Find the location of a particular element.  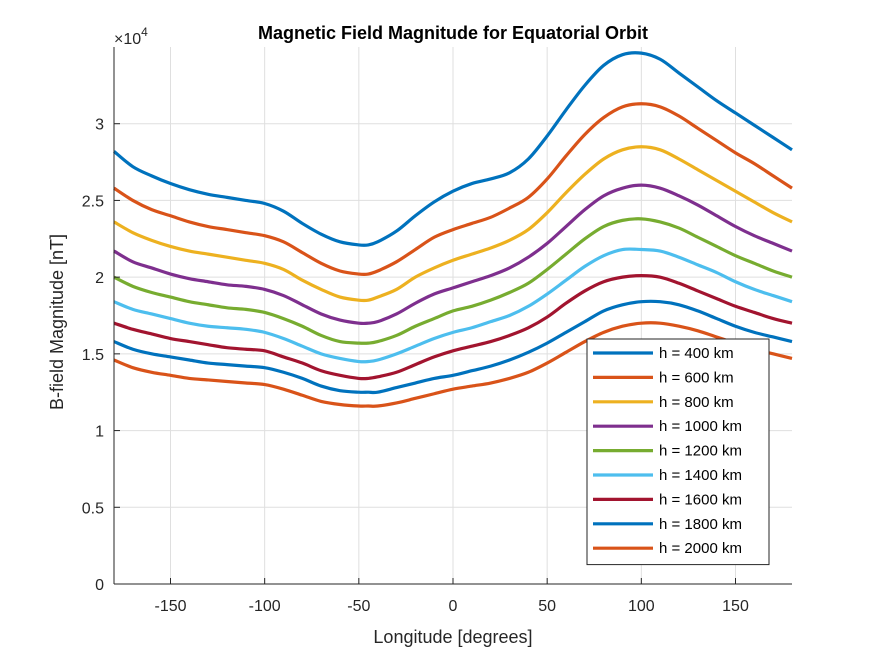

x-tick-label: -100 is located at coordinates (265, 606).